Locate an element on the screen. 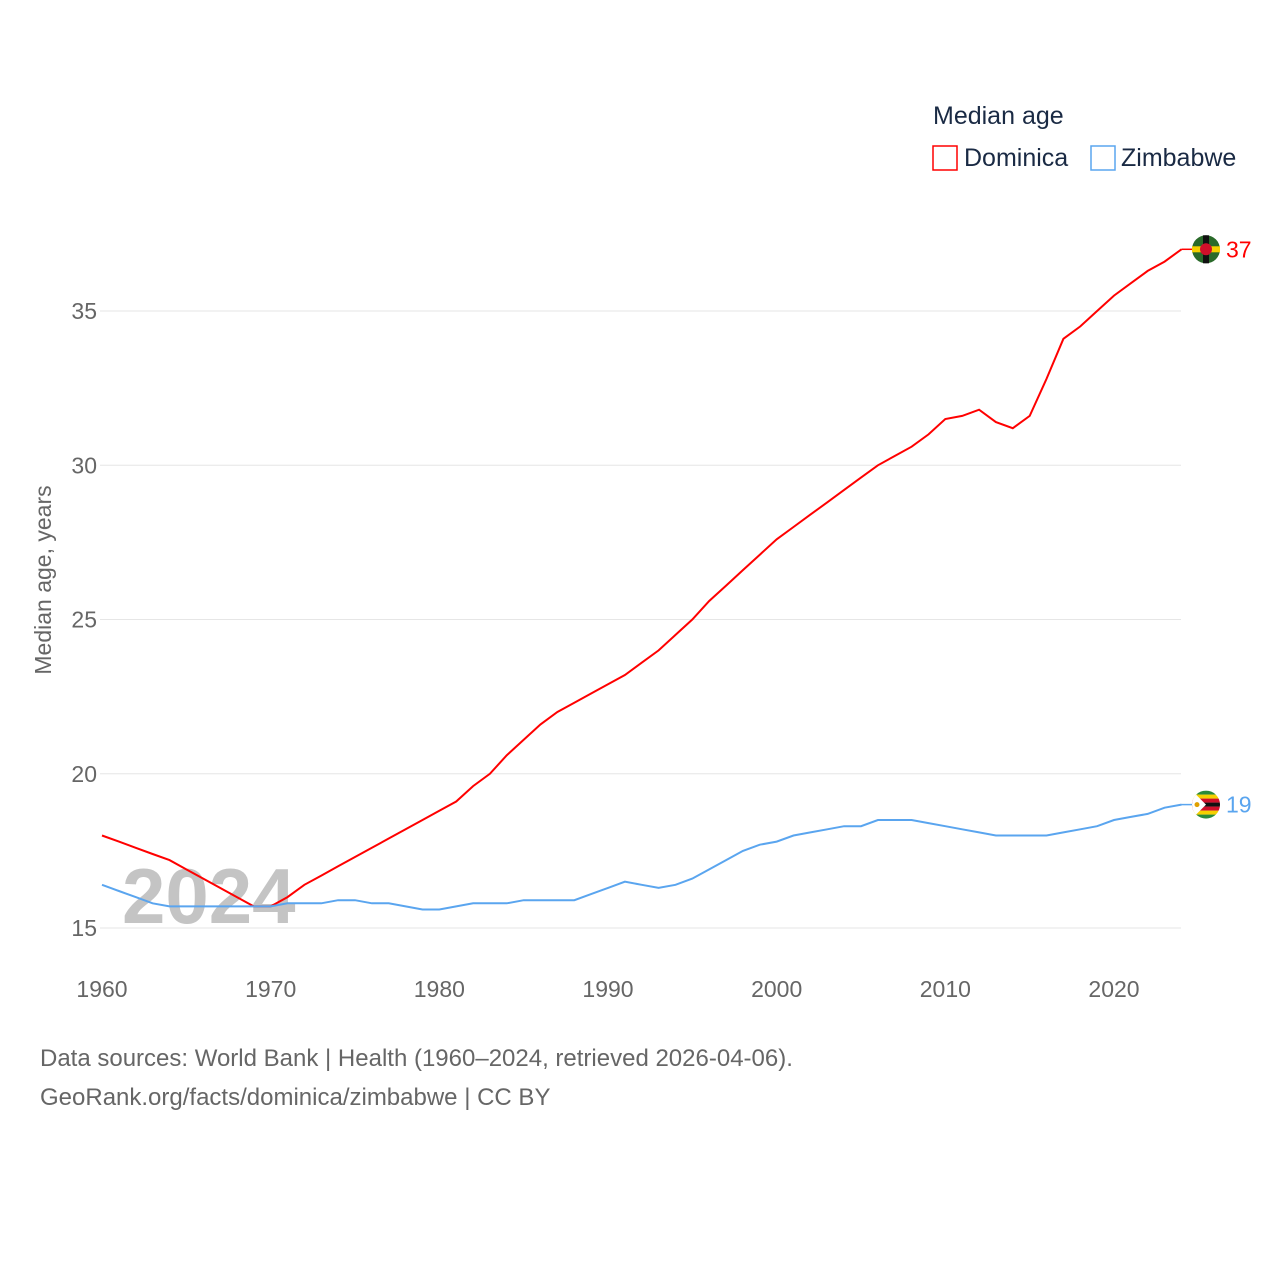 The image size is (1280, 1280). y-tick-label: 15 is located at coordinates (84, 928).